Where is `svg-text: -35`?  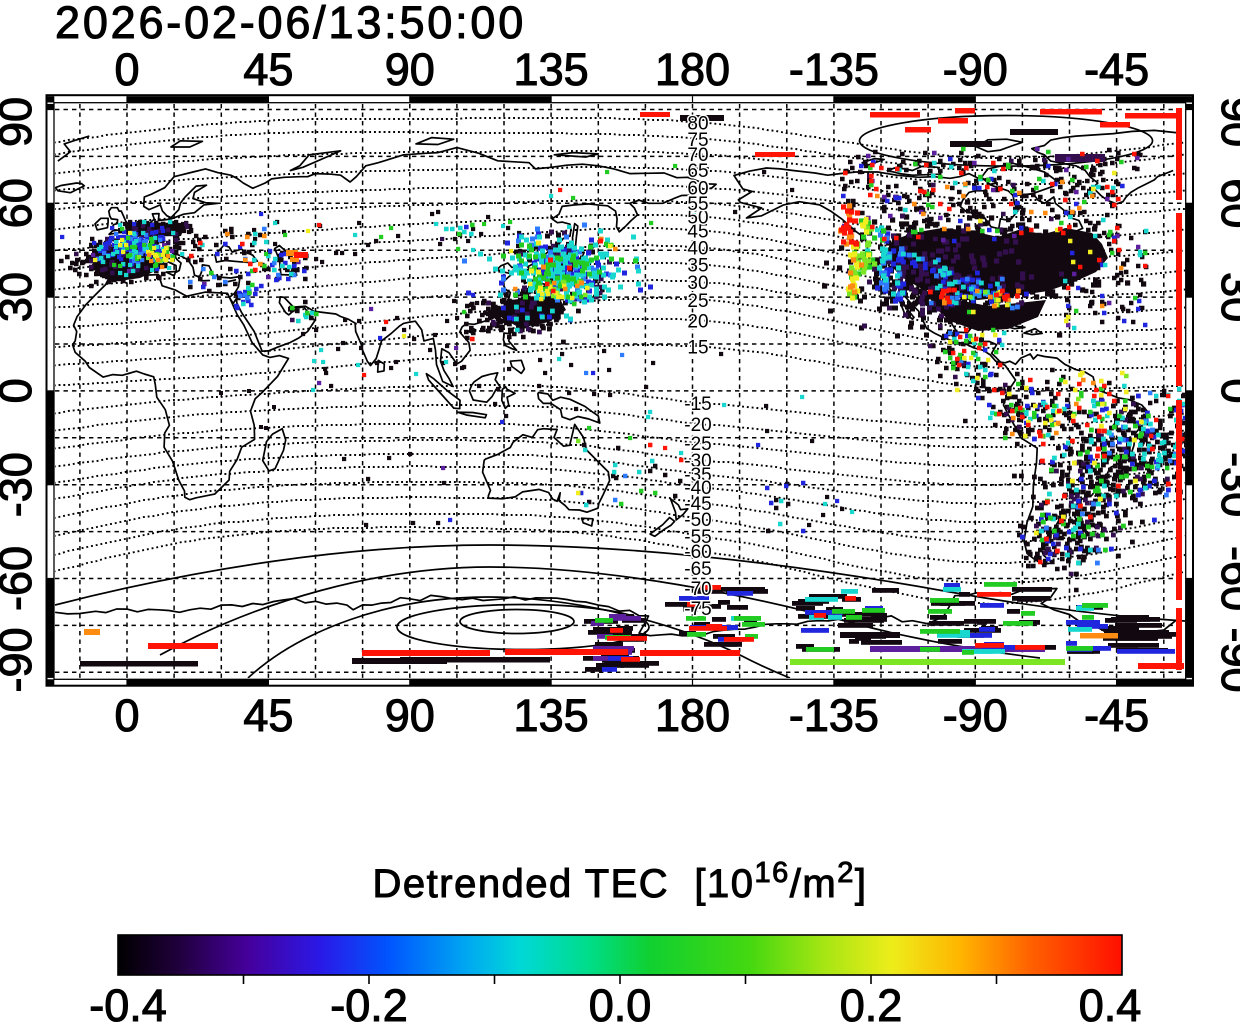 svg-text: -35 is located at coordinates (697, 475).